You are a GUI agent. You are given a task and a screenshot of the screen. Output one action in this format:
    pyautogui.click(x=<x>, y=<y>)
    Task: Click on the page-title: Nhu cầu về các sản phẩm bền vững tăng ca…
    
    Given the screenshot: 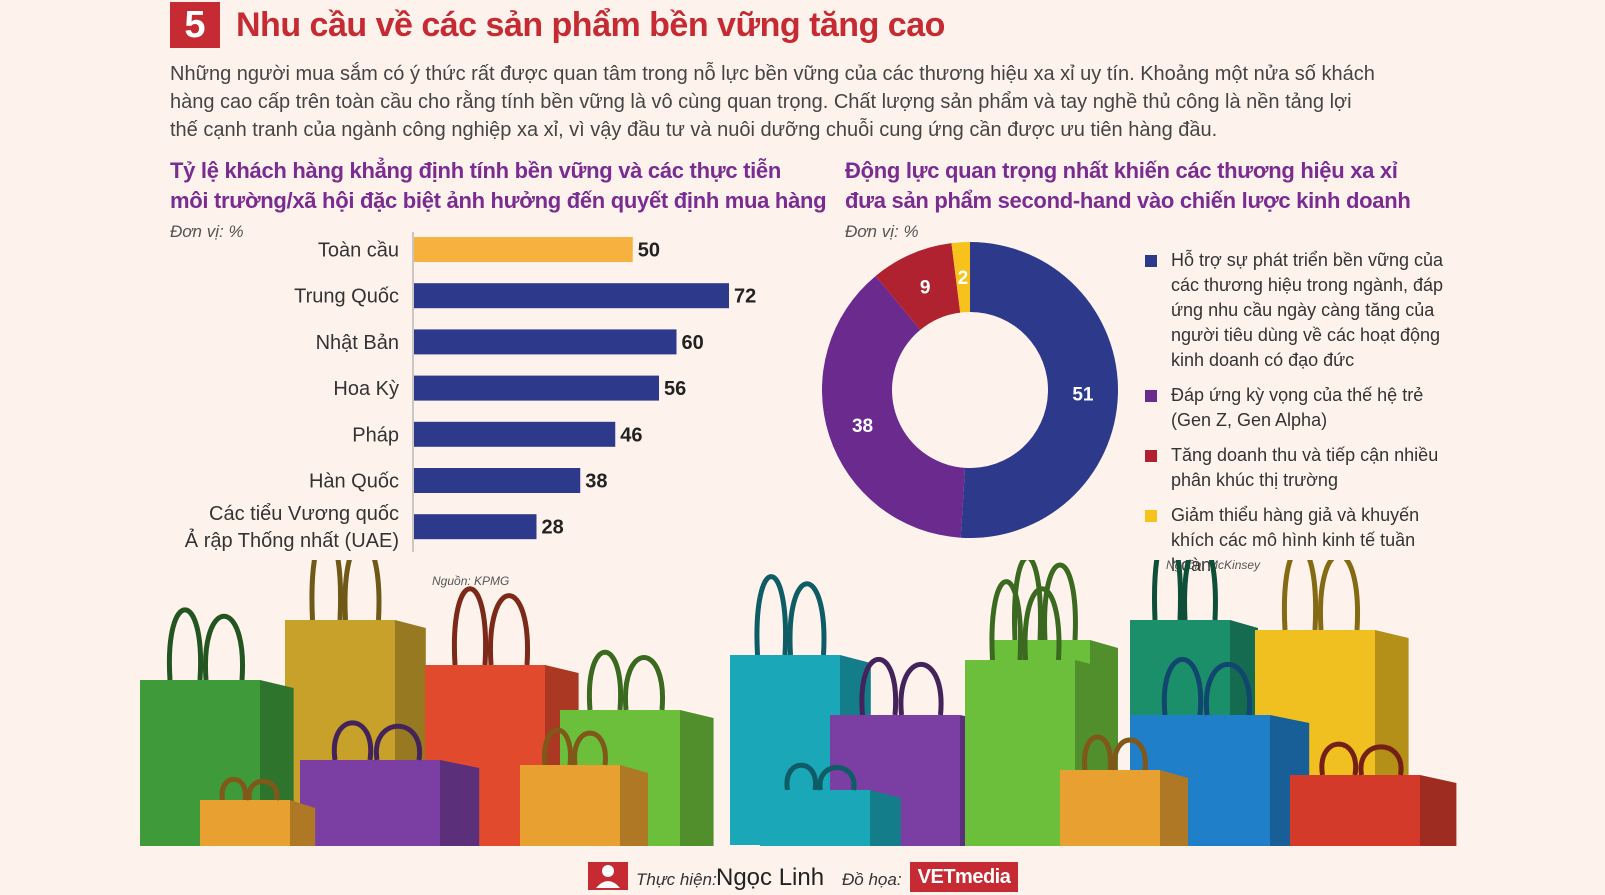 What is the action you would take?
    pyautogui.click(x=590, y=25)
    